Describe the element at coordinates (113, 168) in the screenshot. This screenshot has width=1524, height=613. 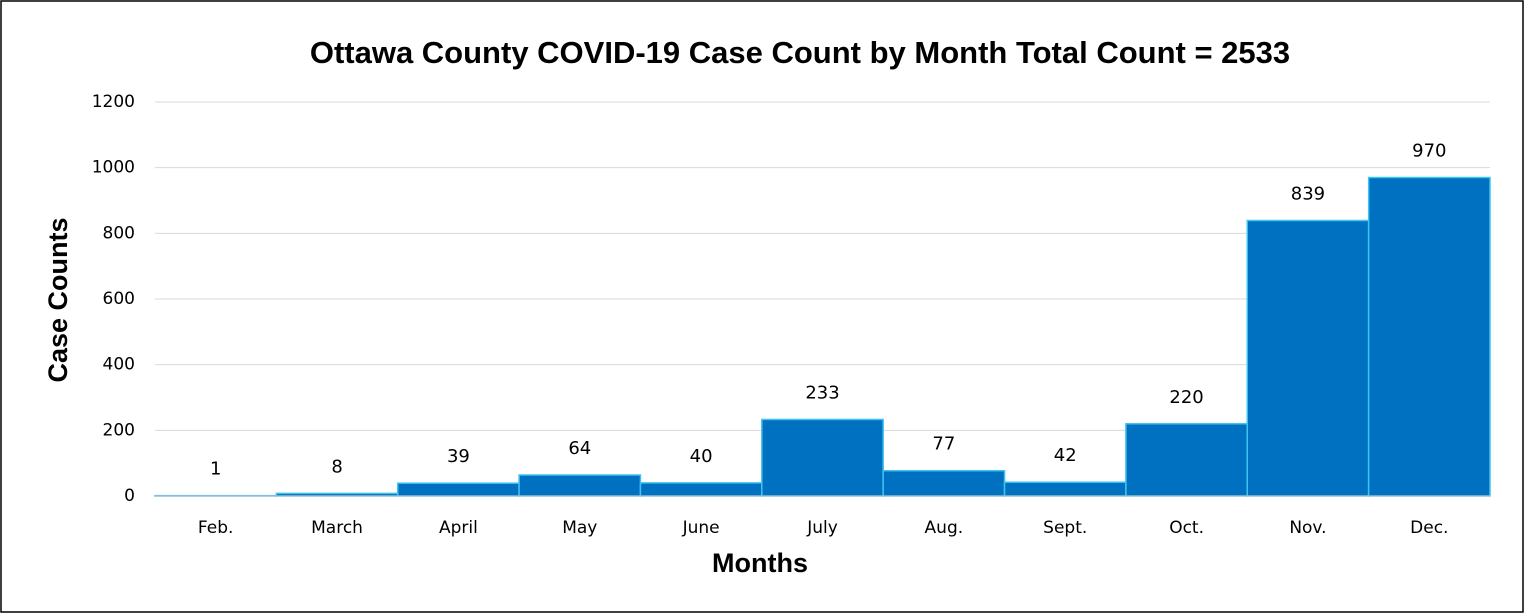
I see `y-tick-label: 1000` at that location.